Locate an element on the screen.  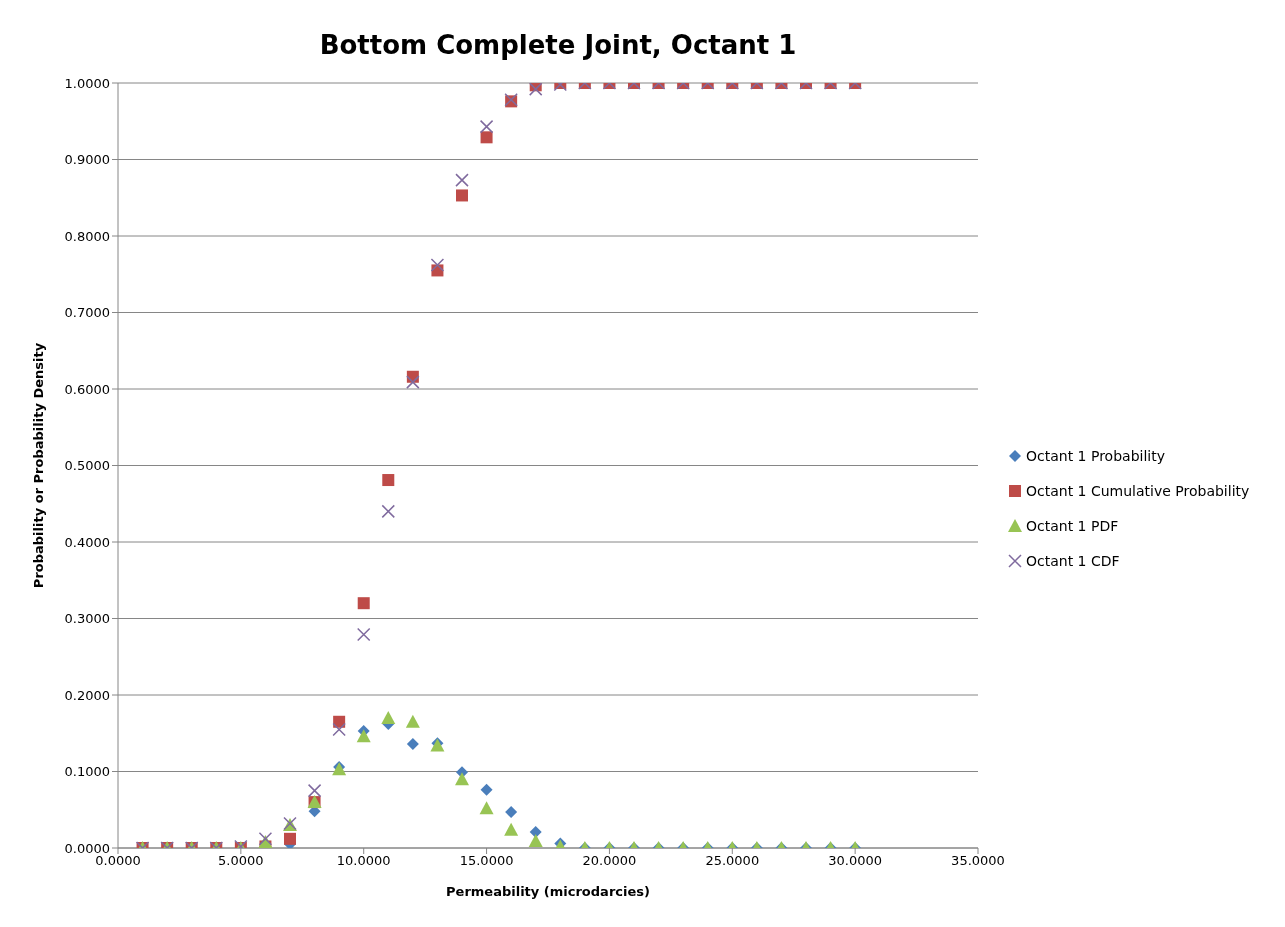
y-tick-label: 0.6000 is located at coordinates (87, 389).